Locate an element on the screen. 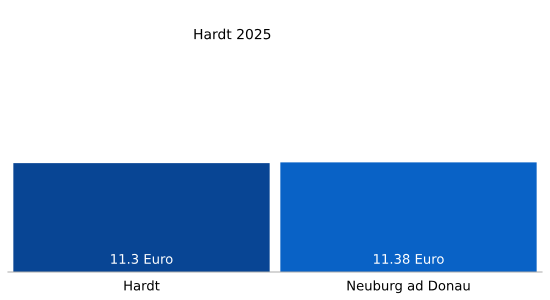 This screenshot has height=300, width=550. data-label: 11.38 Euro is located at coordinates (409, 259).